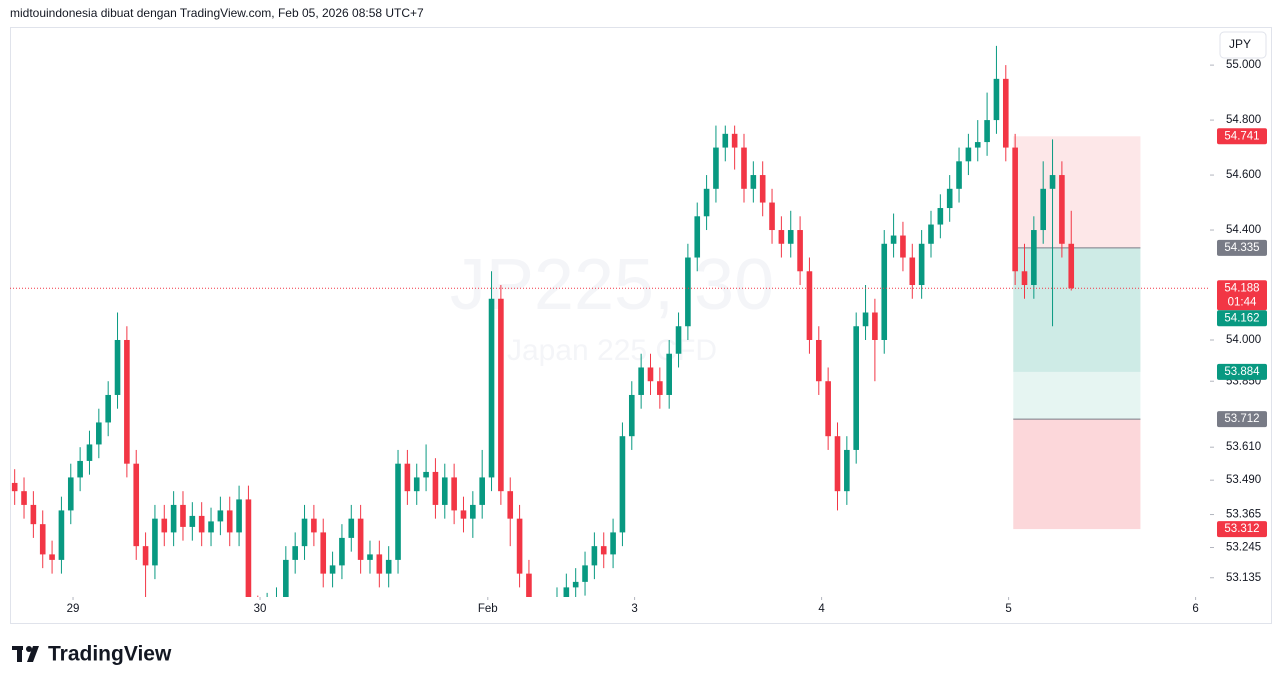 The width and height of the screenshot is (1281, 689). I want to click on y-tick-label: 53.490, so click(1243, 480).